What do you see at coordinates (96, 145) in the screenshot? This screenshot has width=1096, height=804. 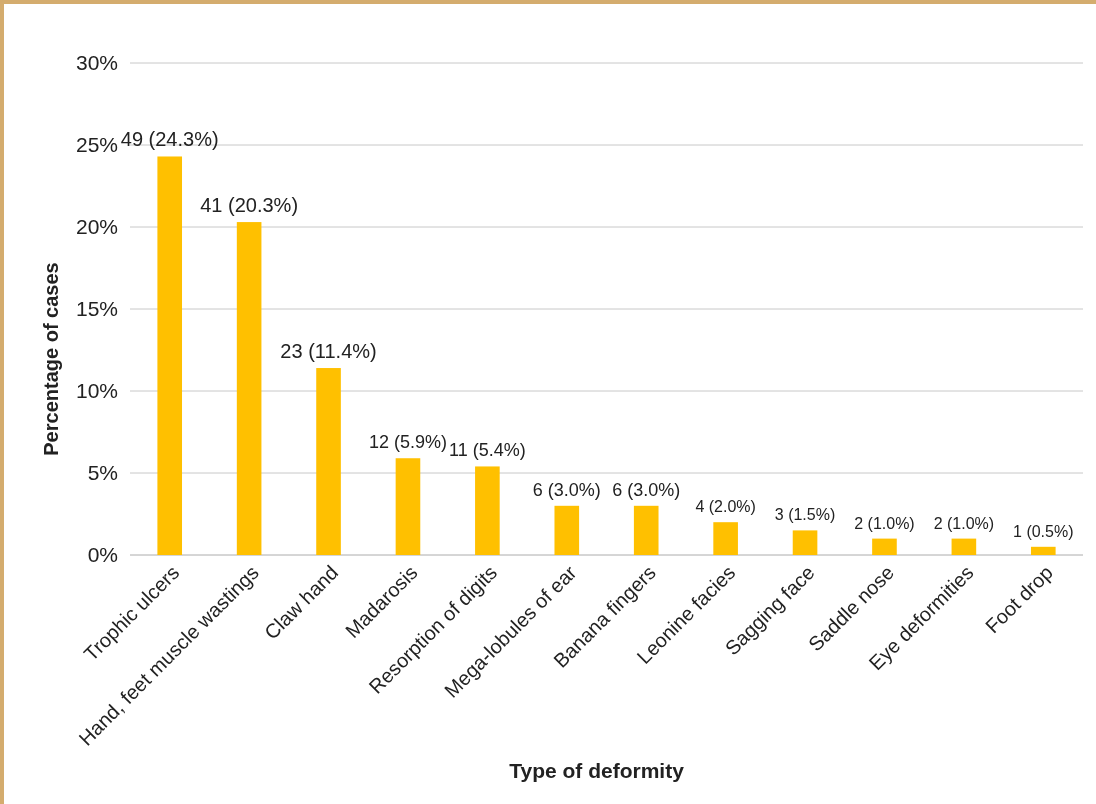 I see `y-tick-label: 25%` at bounding box center [96, 145].